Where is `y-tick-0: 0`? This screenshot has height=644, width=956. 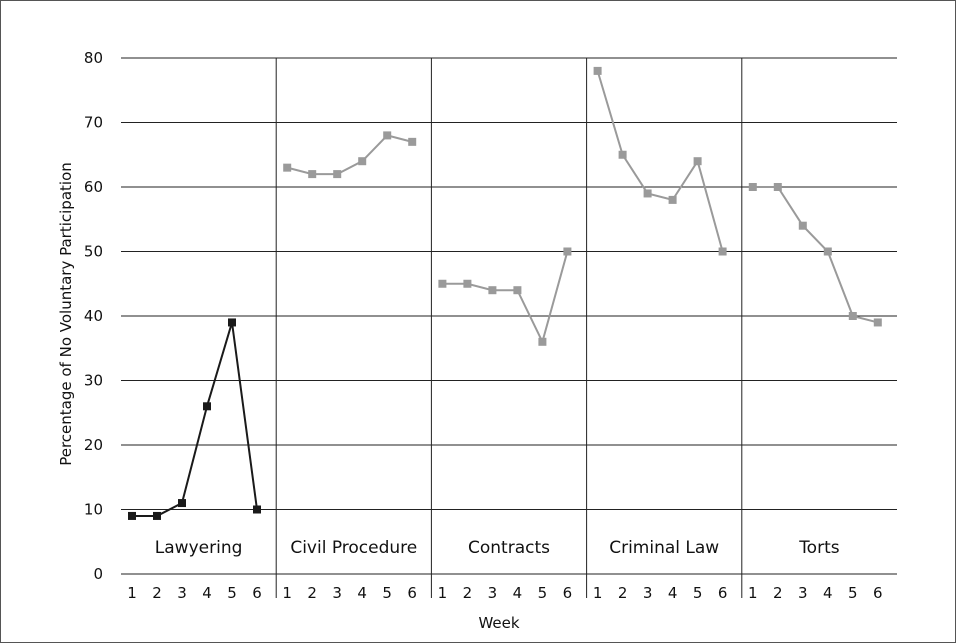 y-tick-0: 0 is located at coordinates (98, 574).